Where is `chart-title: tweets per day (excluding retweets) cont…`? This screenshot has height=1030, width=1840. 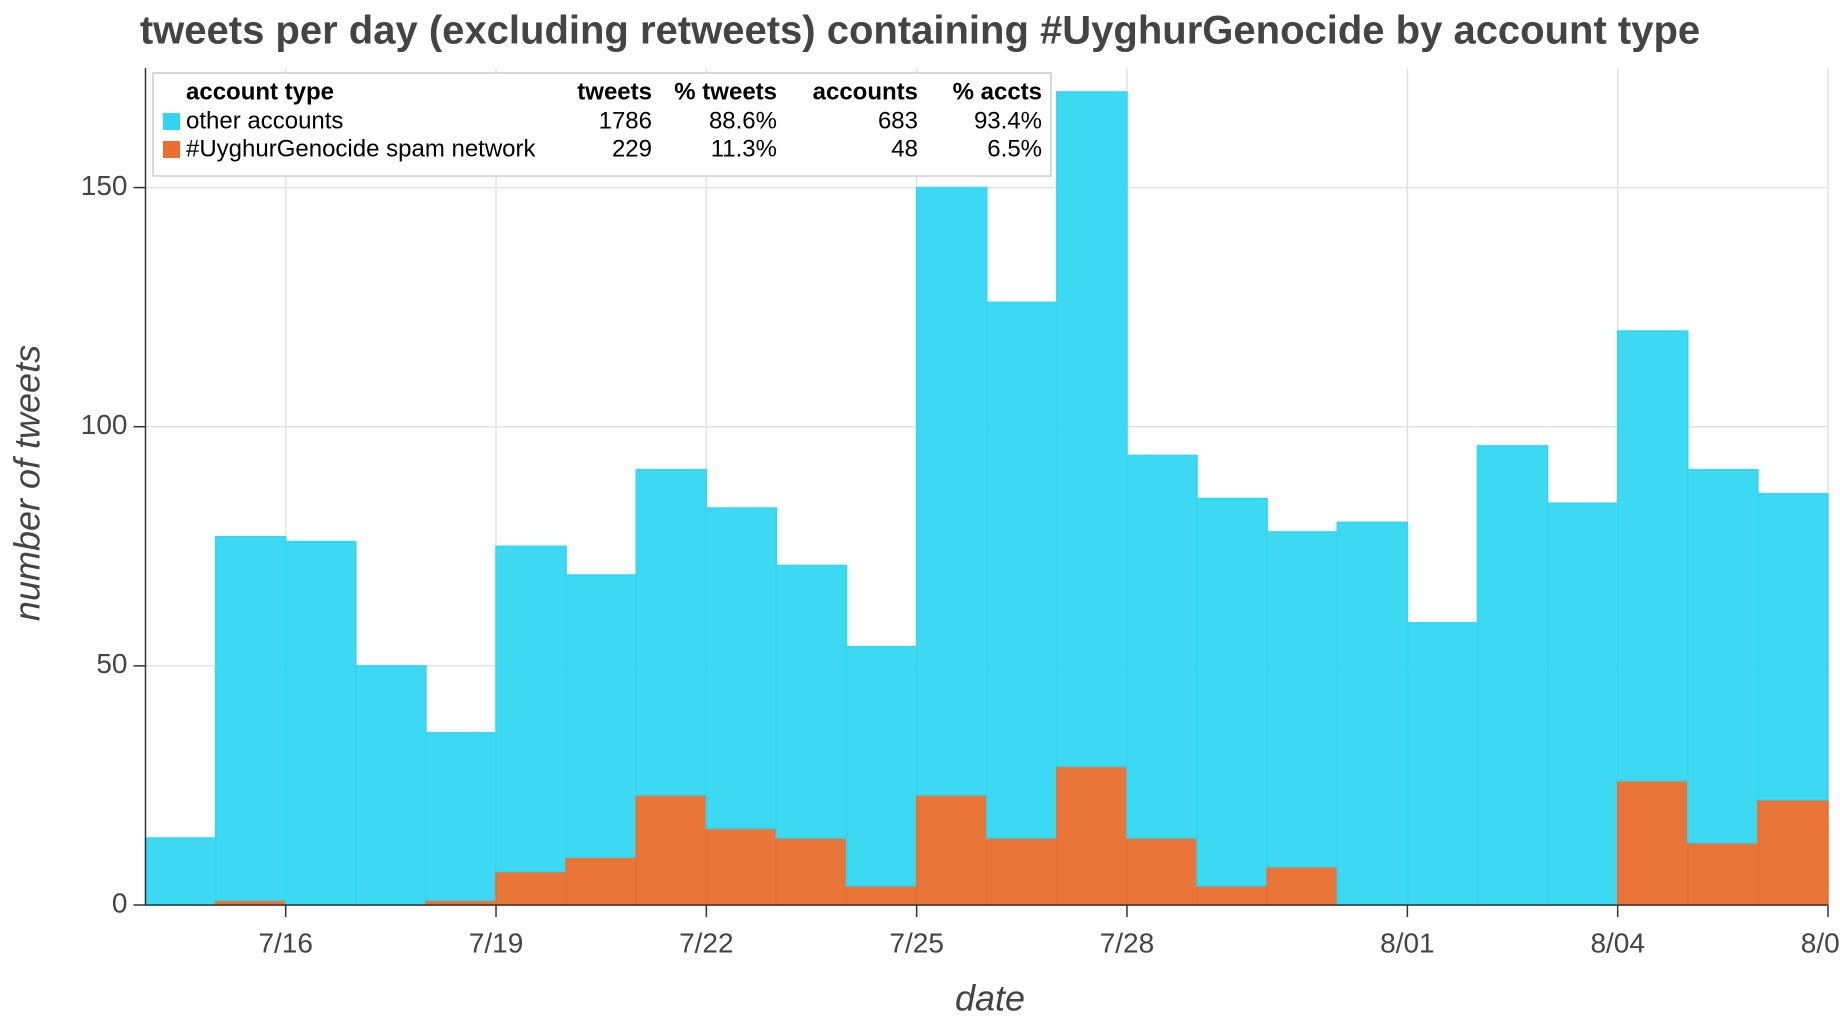
chart-title: tweets per day (excluding retweets) cont… is located at coordinates (920, 31).